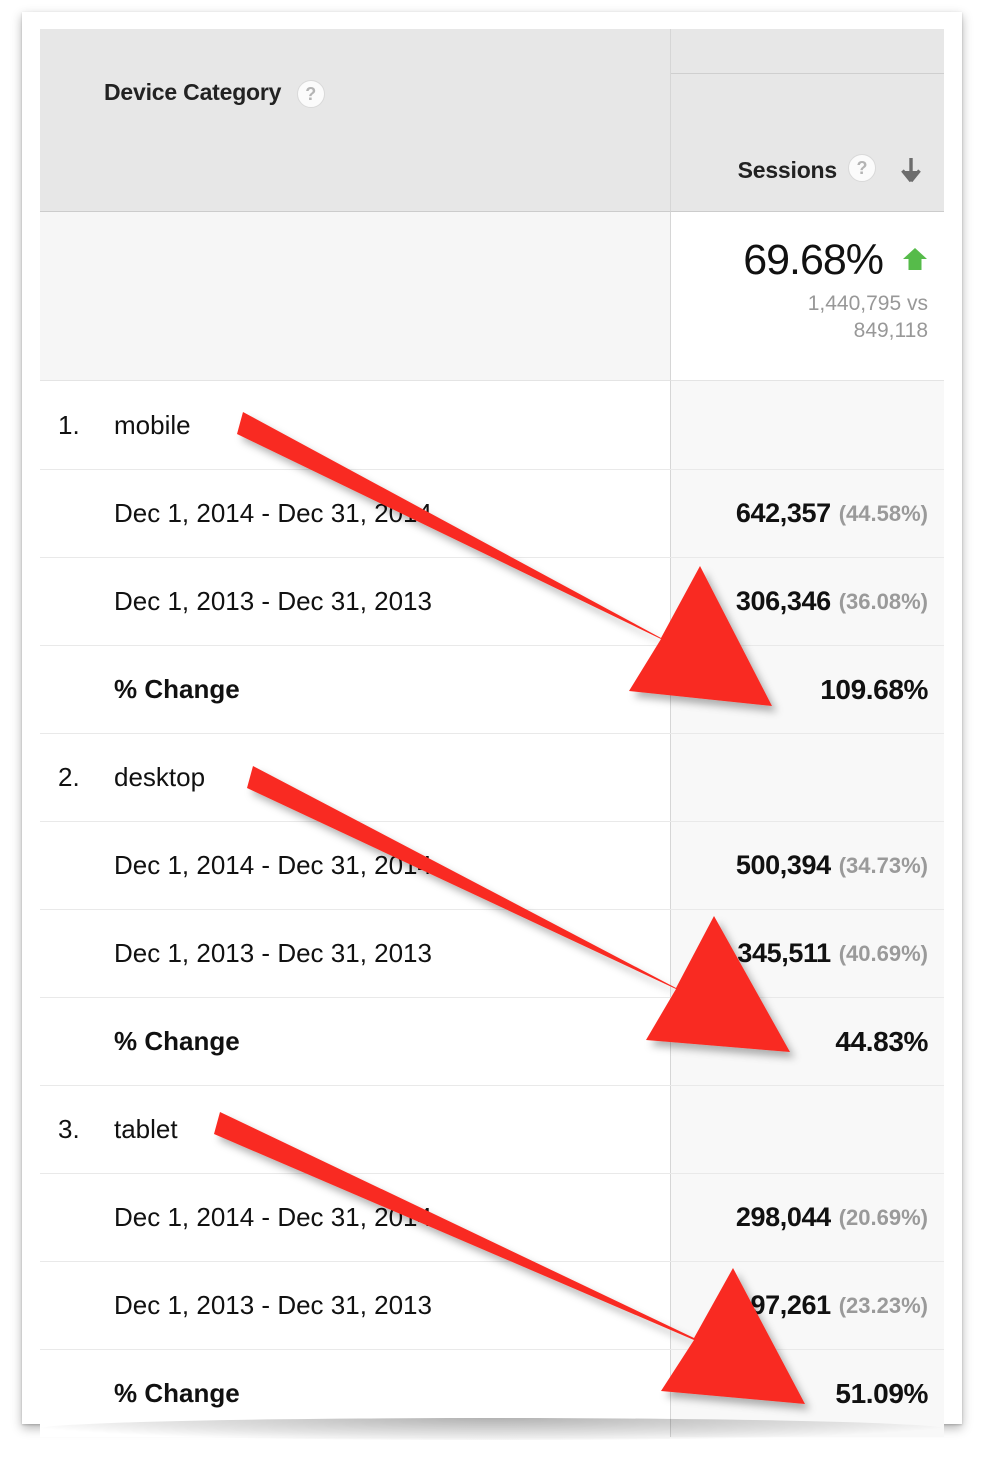  I want to click on table-row: 3. tablet, so click(492, 1129).